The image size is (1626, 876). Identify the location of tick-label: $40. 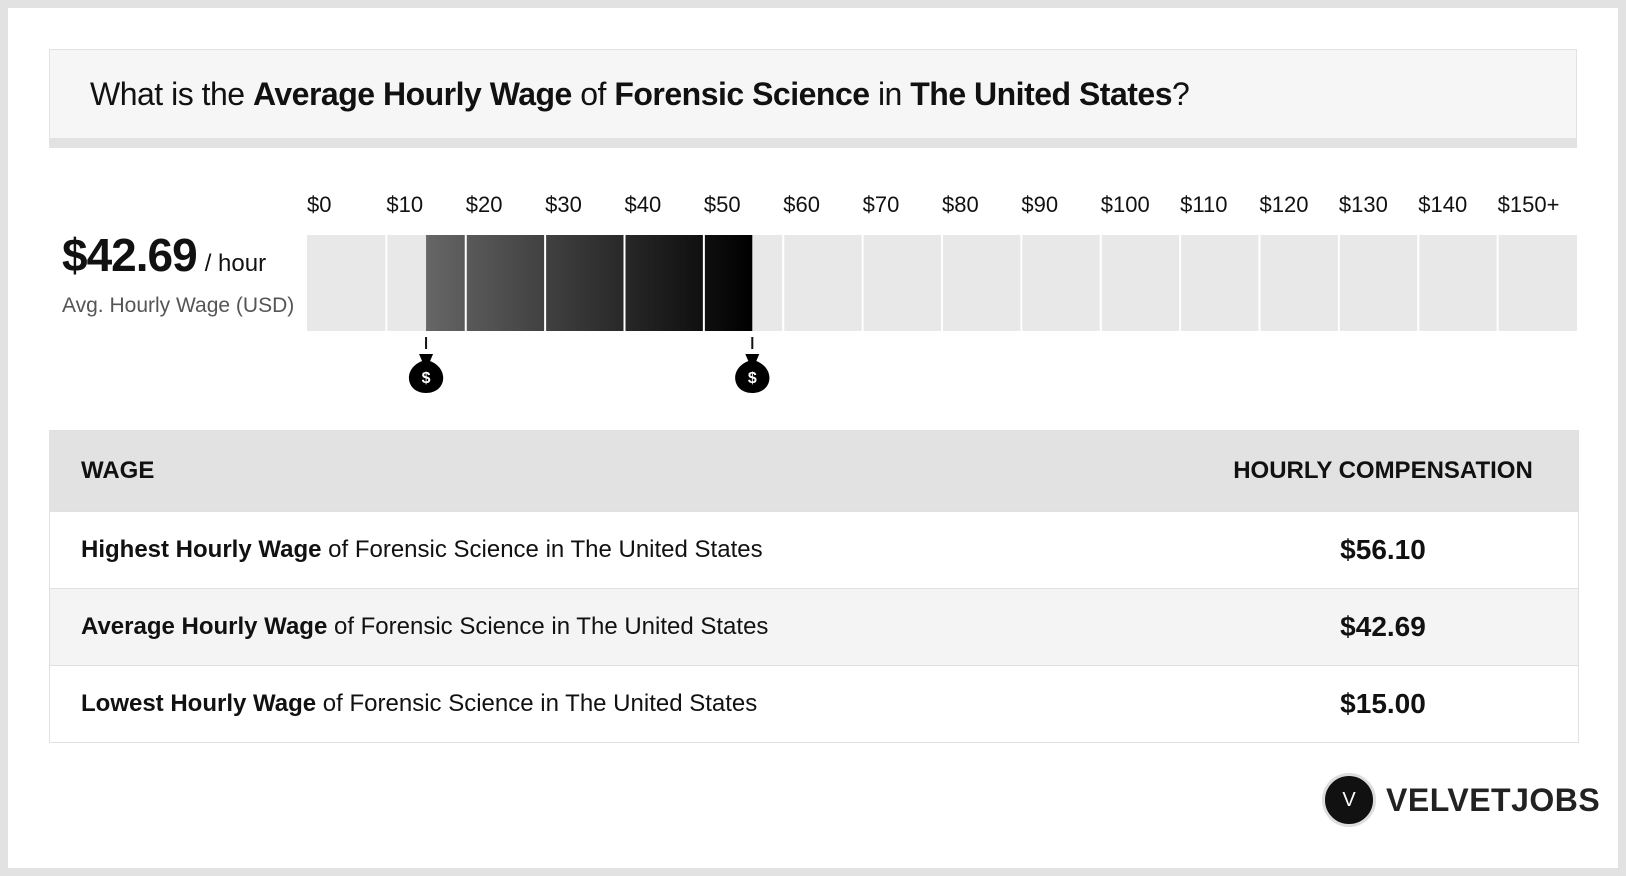
(643, 204).